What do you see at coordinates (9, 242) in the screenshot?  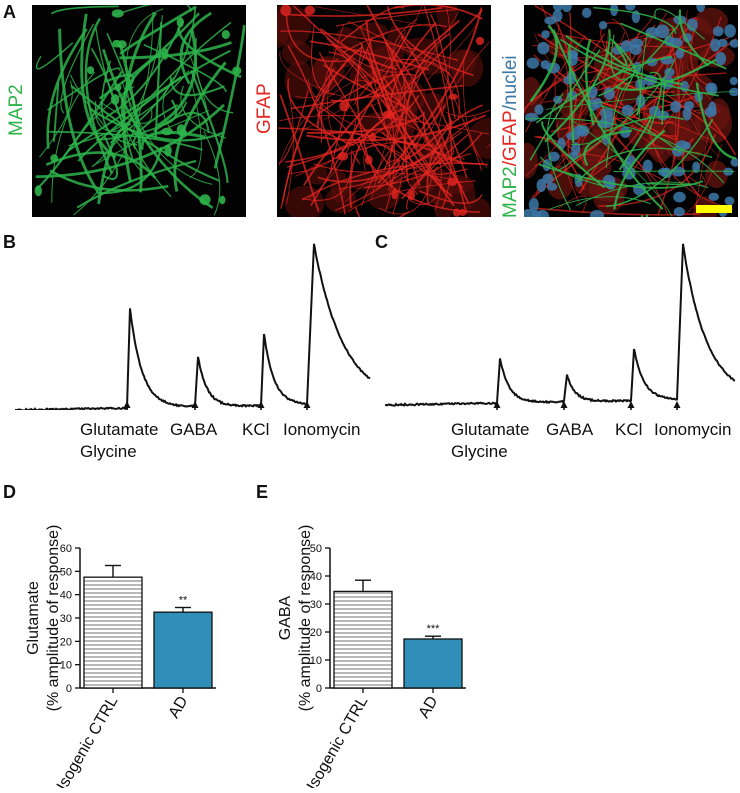 I see `panel-letter-b: B` at bounding box center [9, 242].